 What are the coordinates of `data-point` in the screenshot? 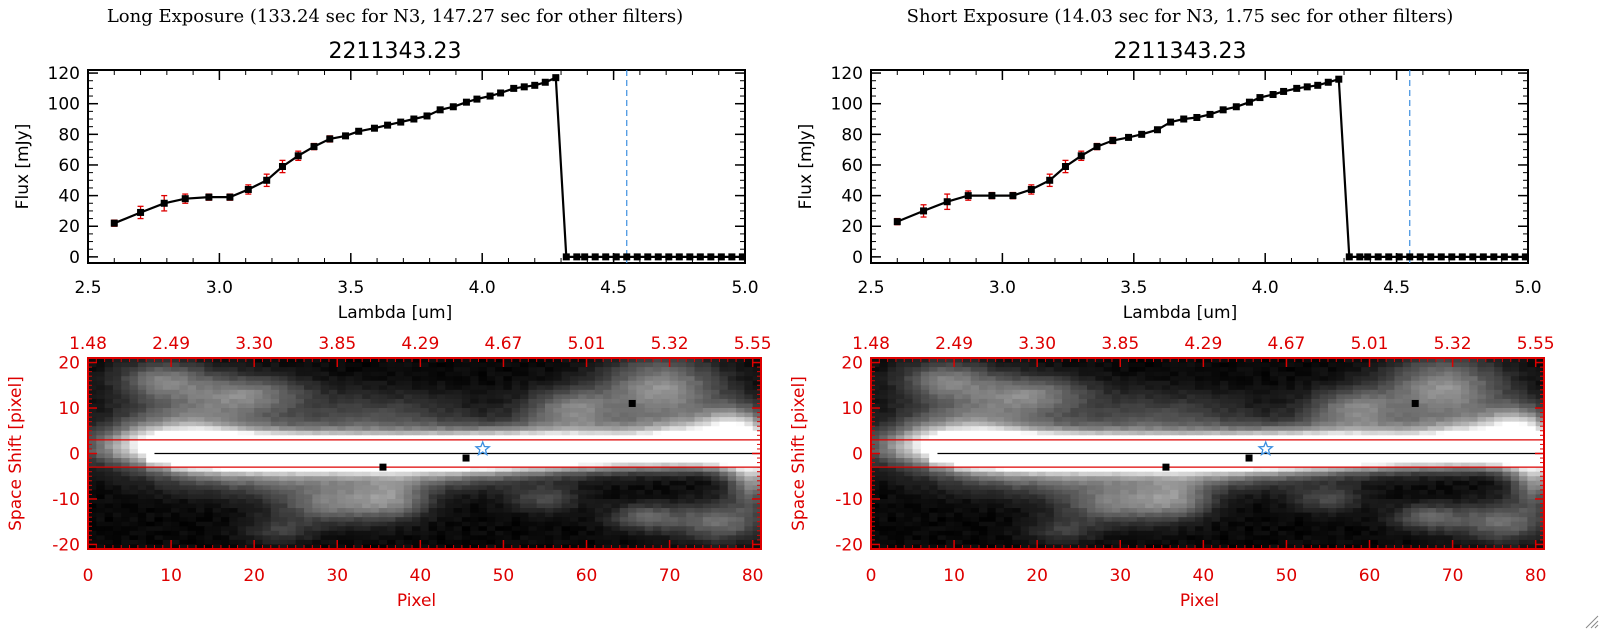 It's located at (535, 85).